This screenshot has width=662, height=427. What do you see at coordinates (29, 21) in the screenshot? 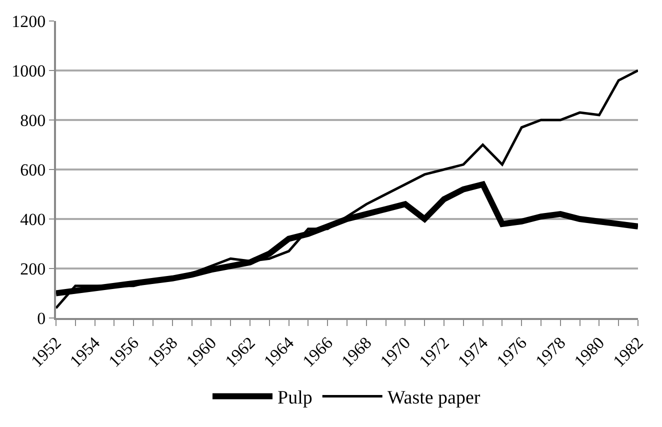
I see `y-tick-label: 1200` at bounding box center [29, 21].